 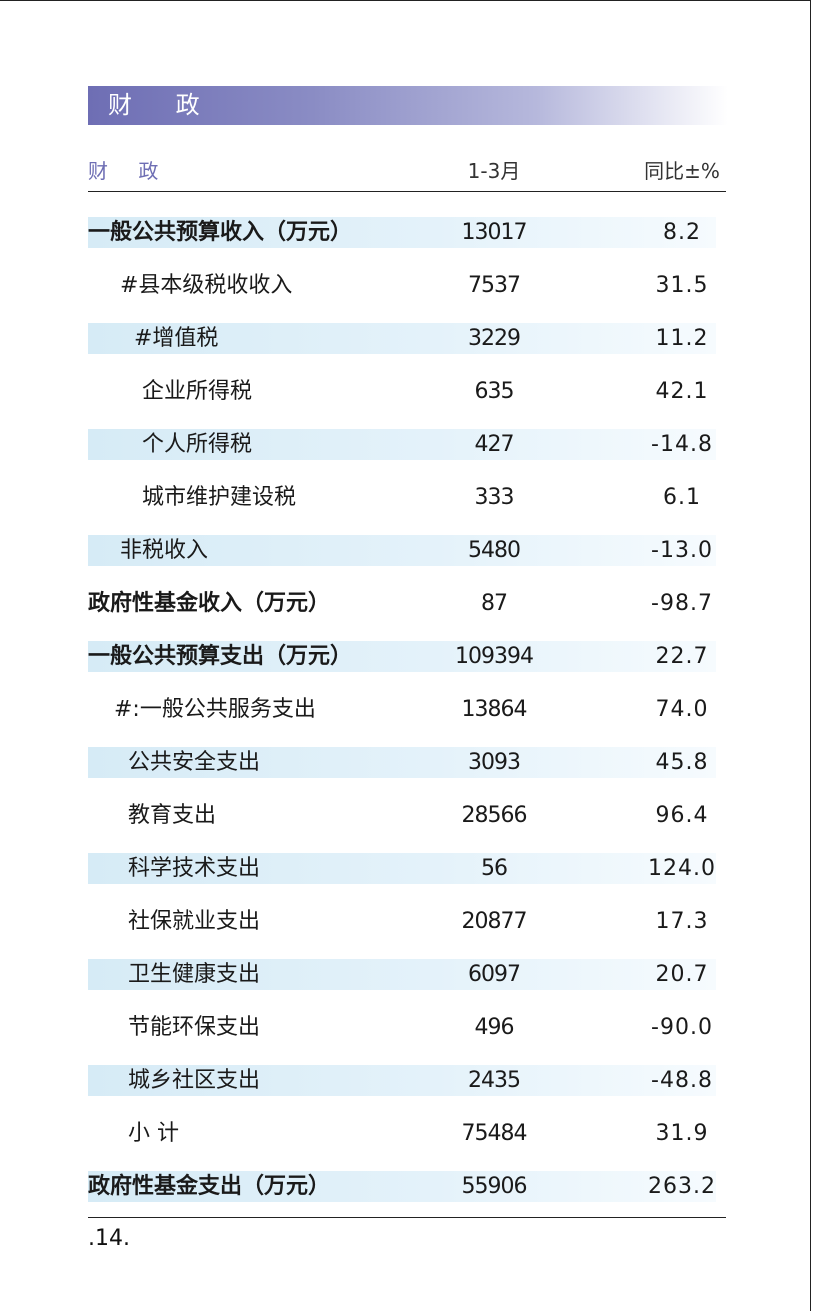 I want to click on row-label: 卫生健康支出, so click(x=194, y=974).